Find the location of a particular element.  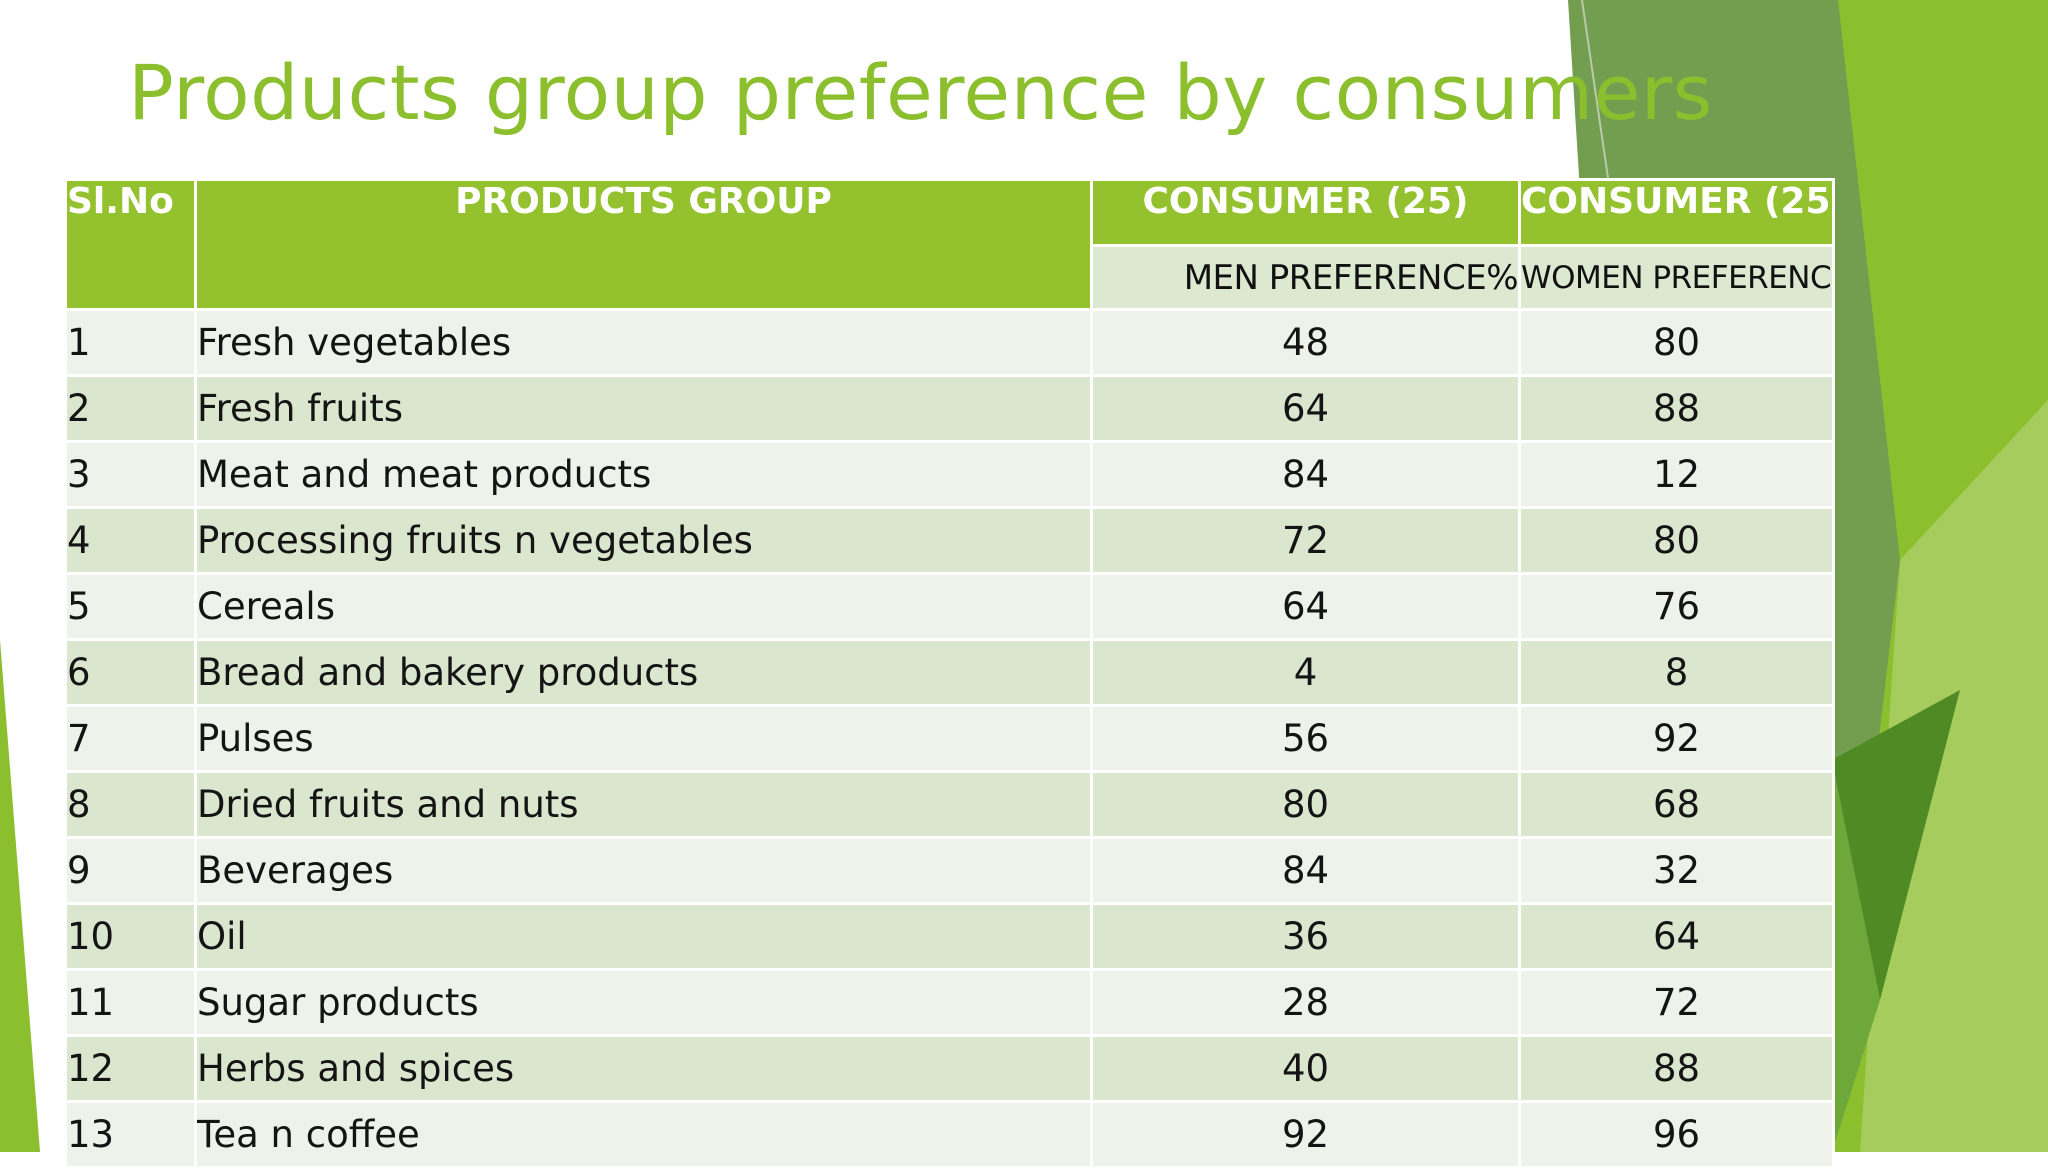

table-row: 9 Beverages 84 32 is located at coordinates (949, 870).